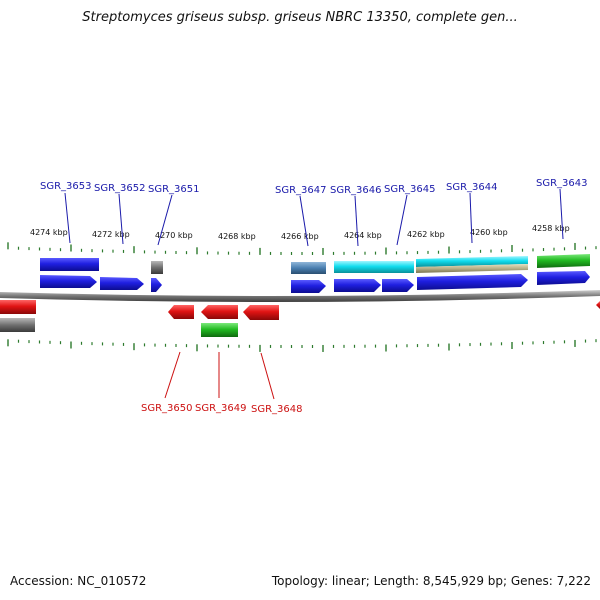 The height and width of the screenshot is (600, 600). What do you see at coordinates (562, 183) in the screenshot?
I see `gene-label-sgr-3643: SGR_3643` at bounding box center [562, 183].